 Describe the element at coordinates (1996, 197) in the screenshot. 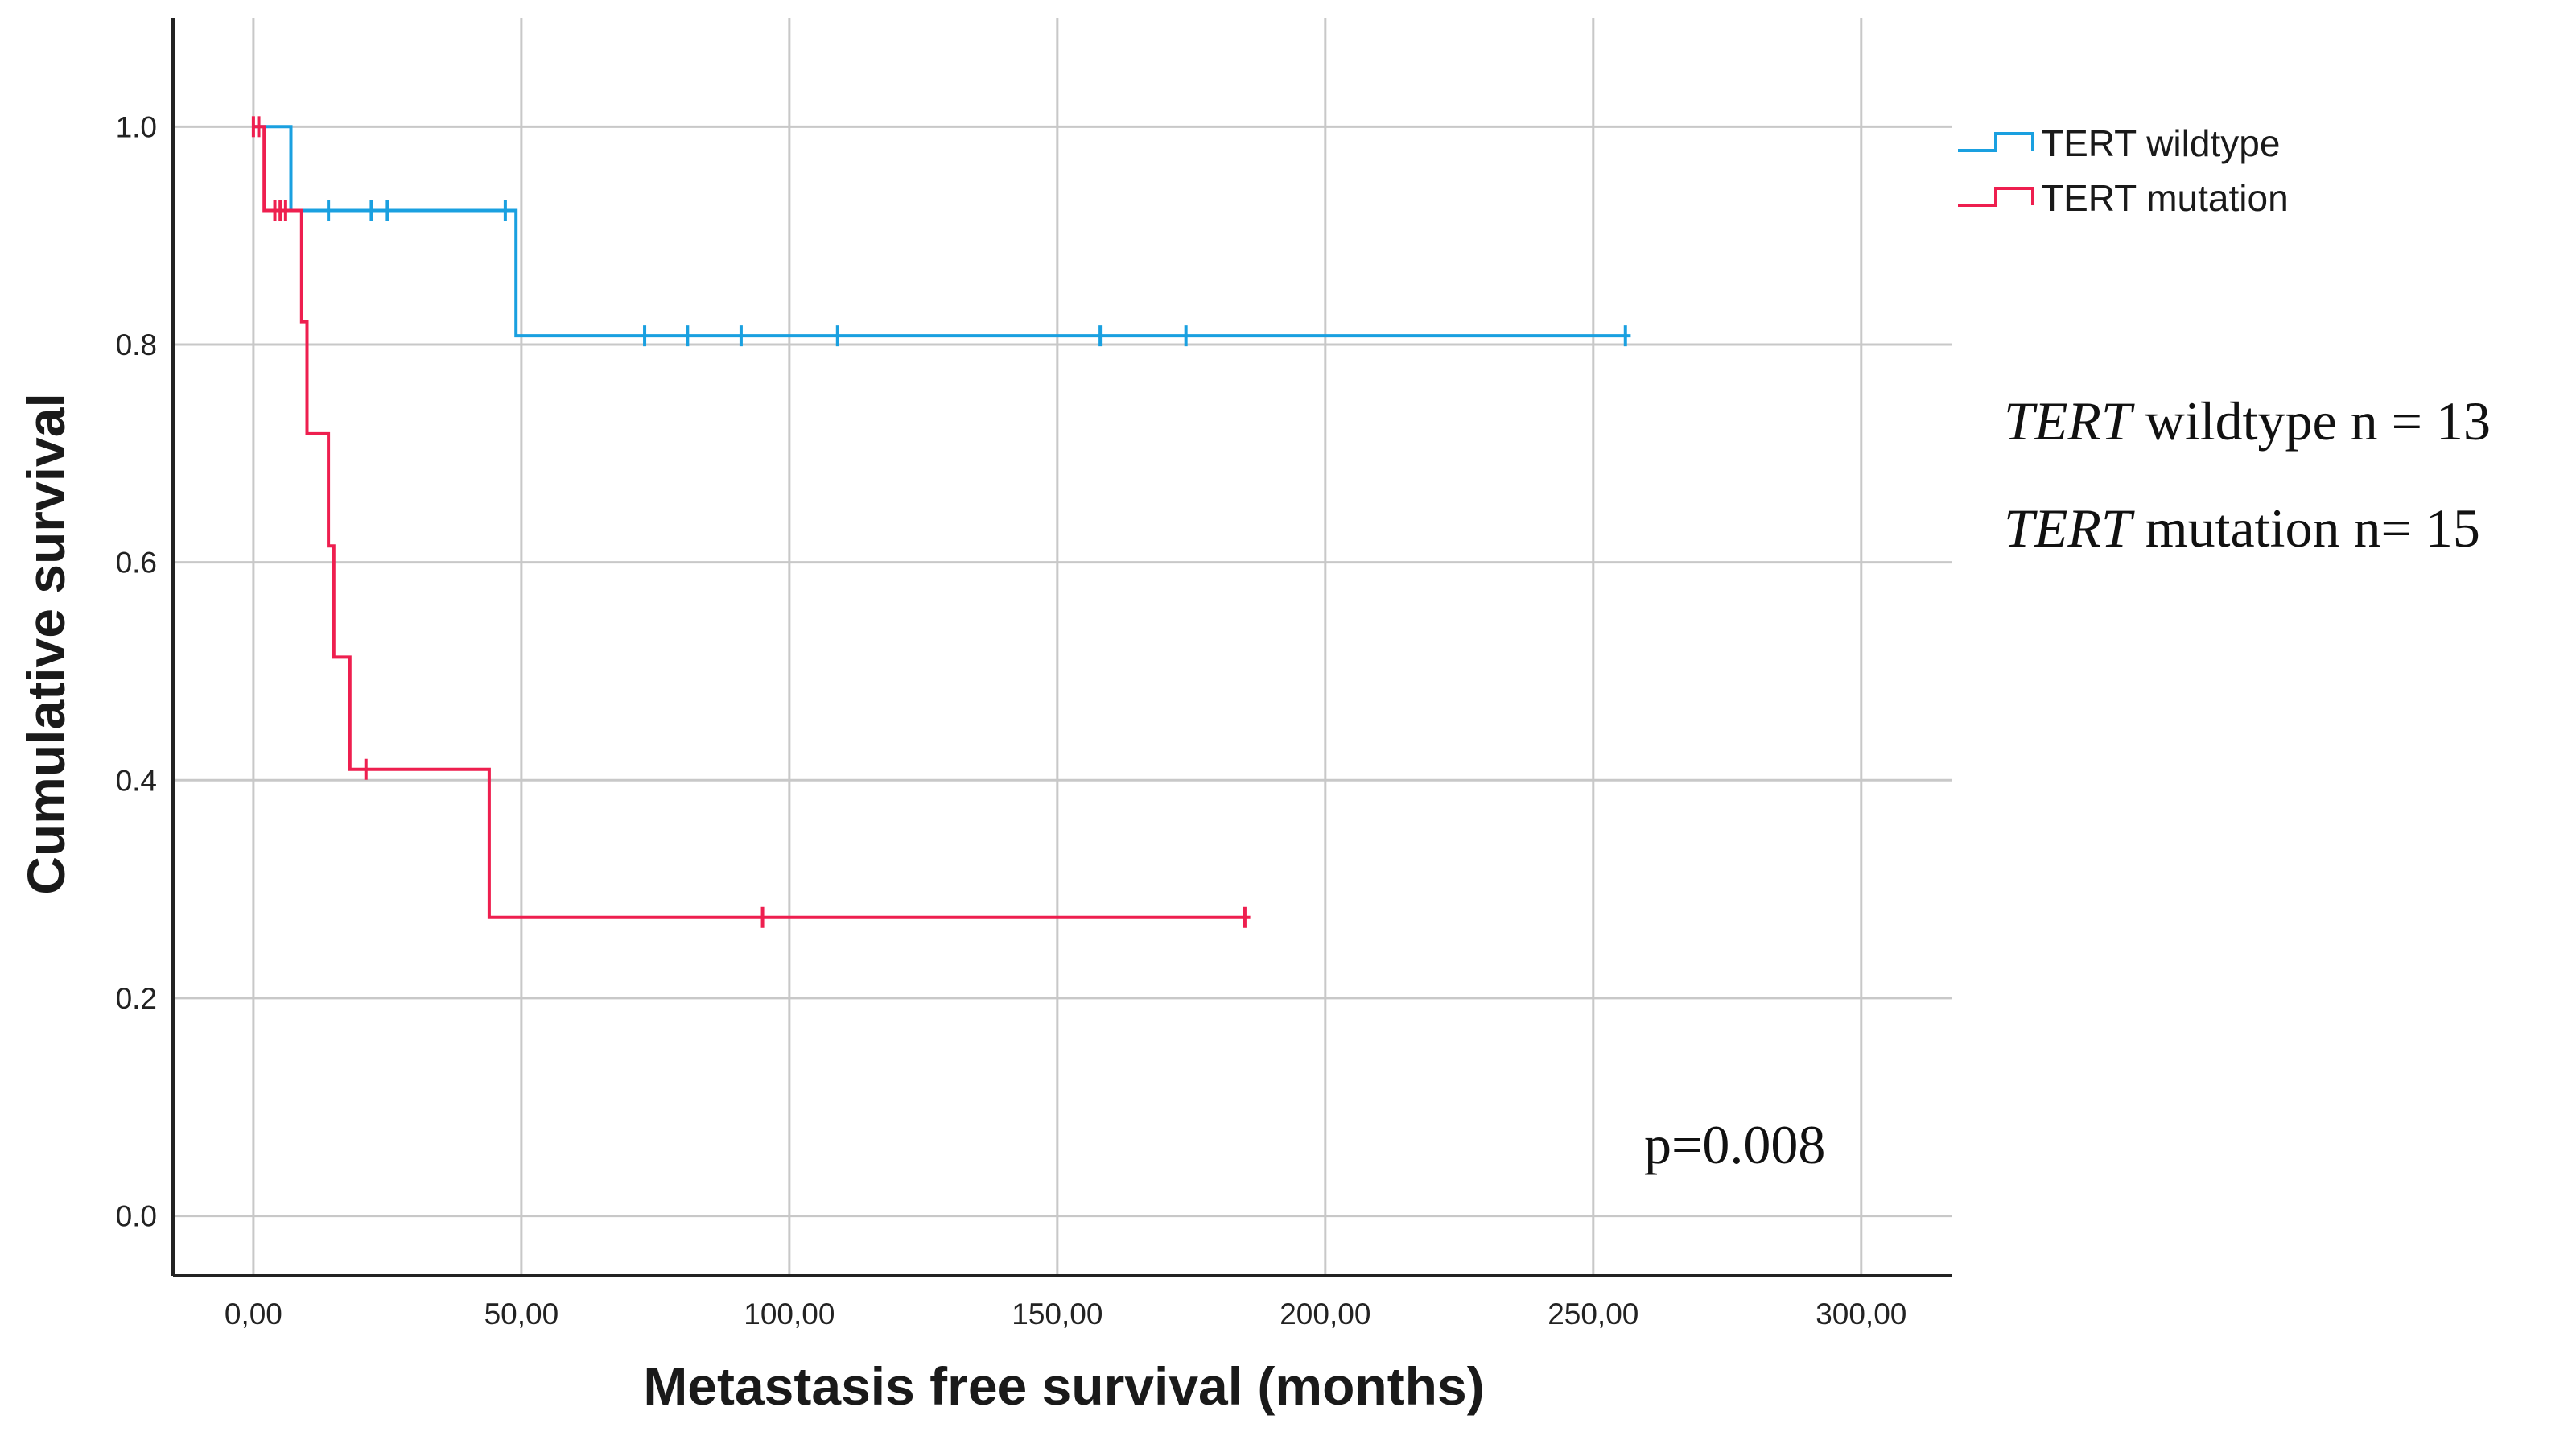

I see `legend-swatch-mutation` at that location.